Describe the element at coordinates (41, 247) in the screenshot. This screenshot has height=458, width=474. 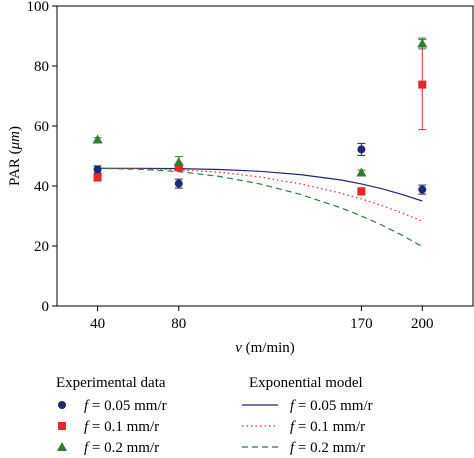
I see `y-tick-label: 20` at that location.